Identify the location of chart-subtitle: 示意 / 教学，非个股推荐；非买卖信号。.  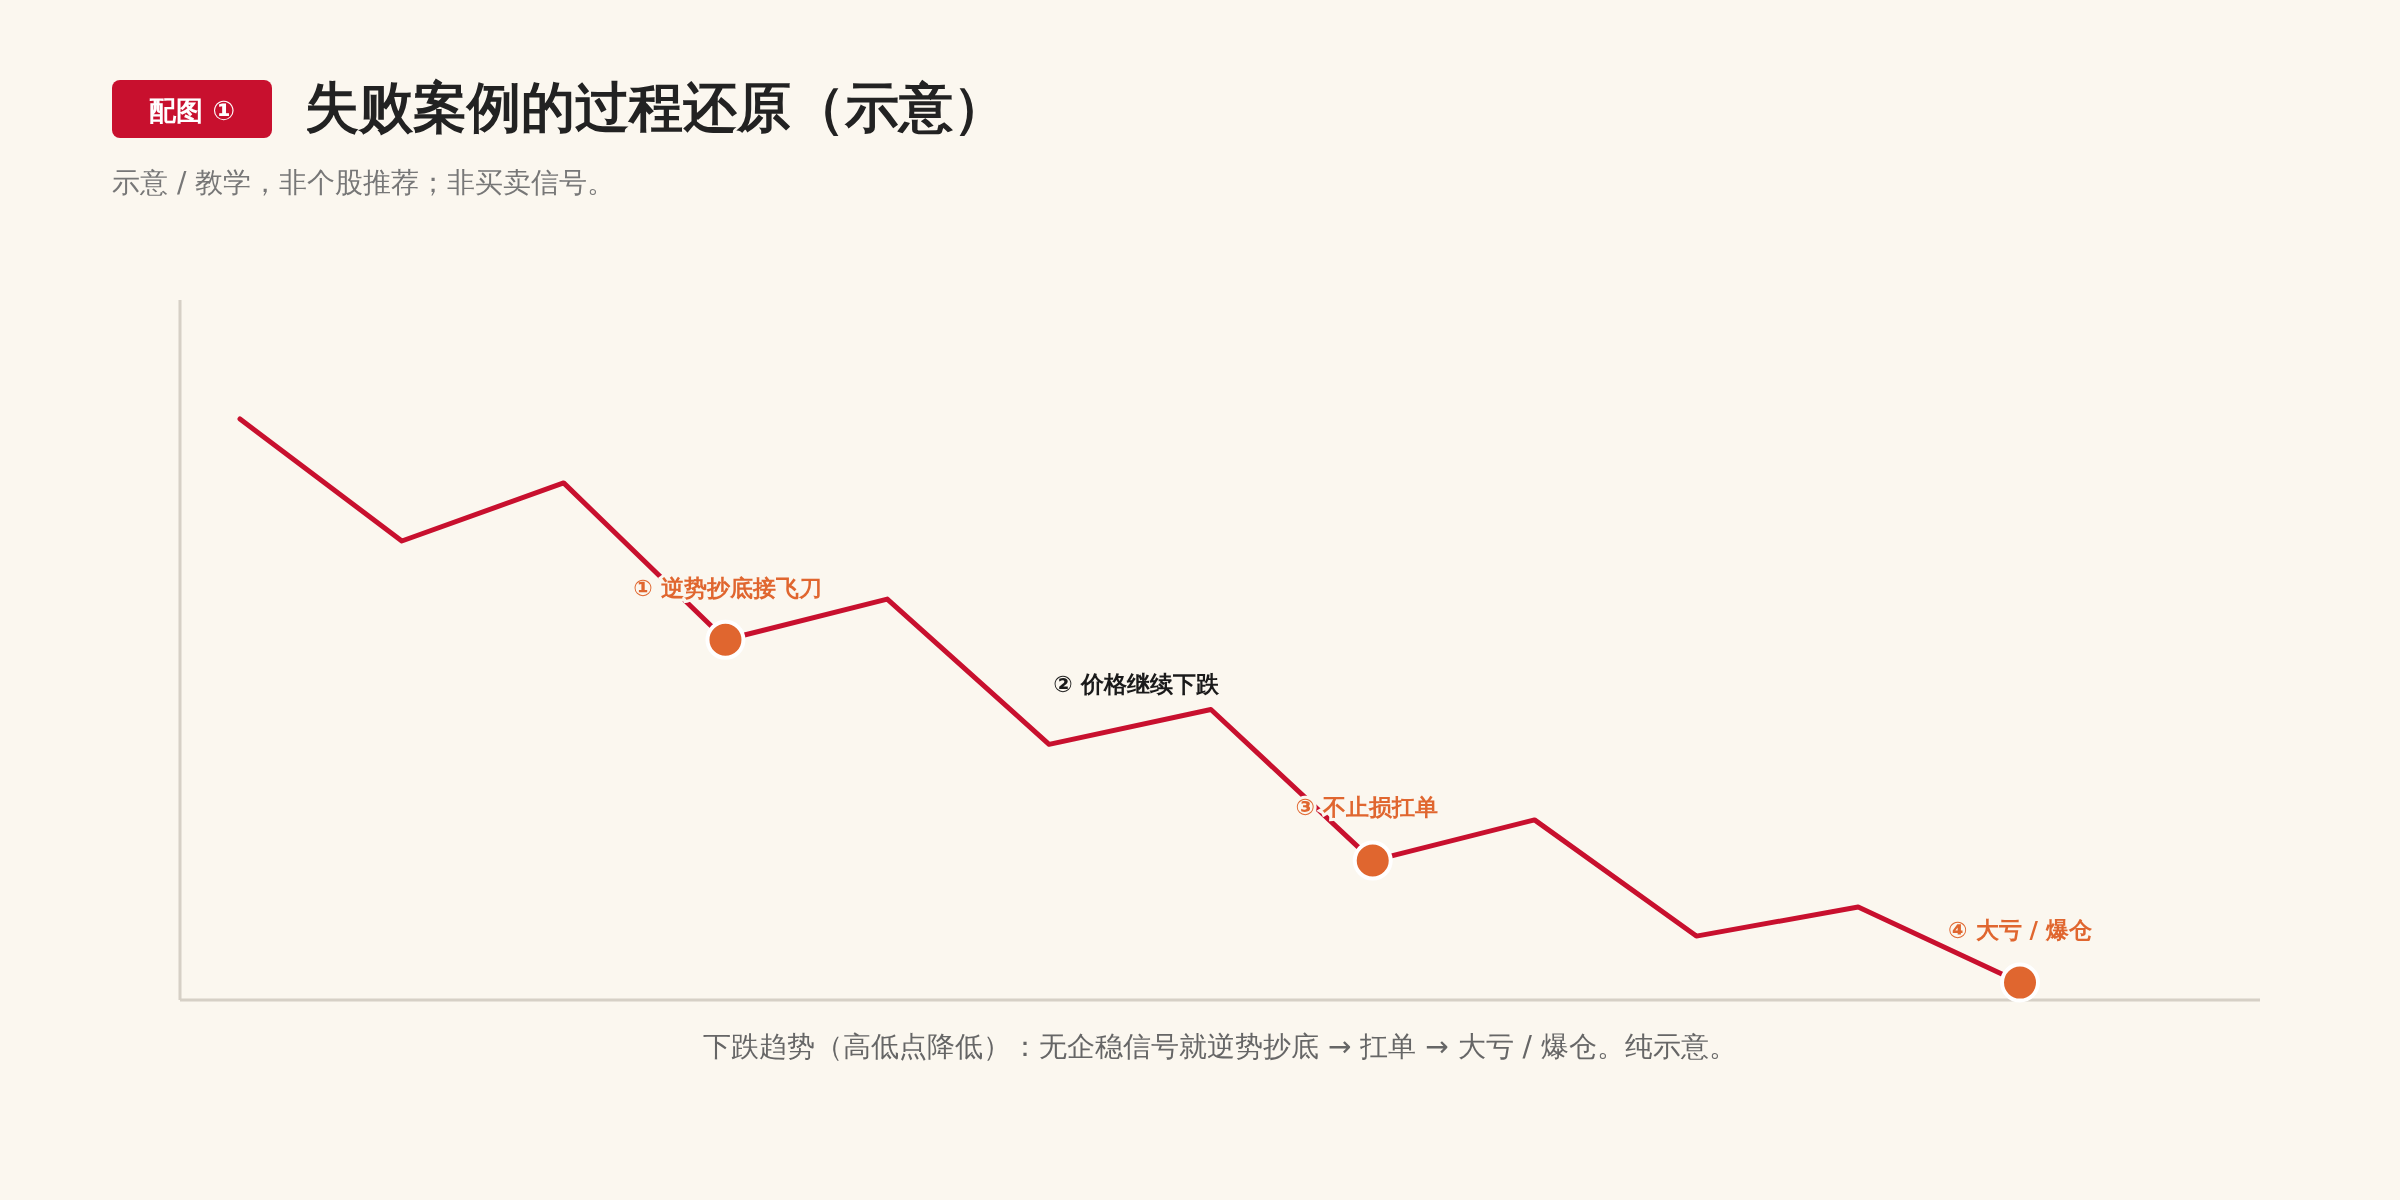
(364, 182).